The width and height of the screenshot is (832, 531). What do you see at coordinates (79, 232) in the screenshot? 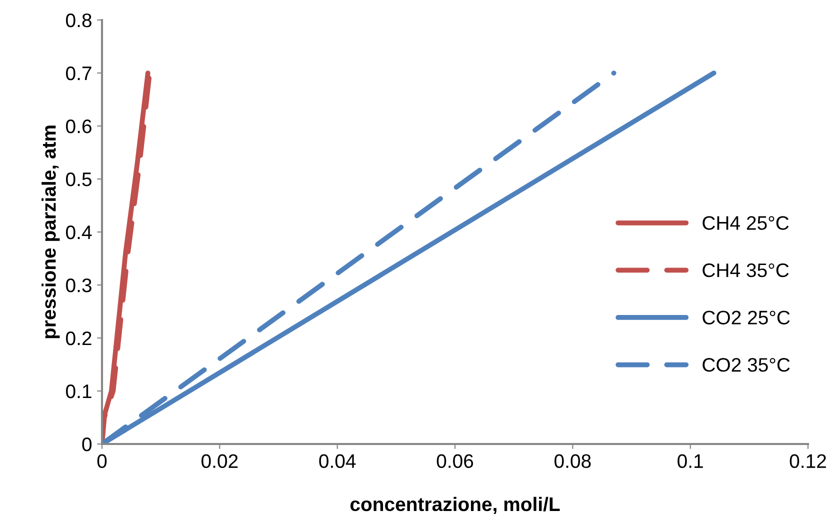
I see `y-tick-label: 0.4` at bounding box center [79, 232].